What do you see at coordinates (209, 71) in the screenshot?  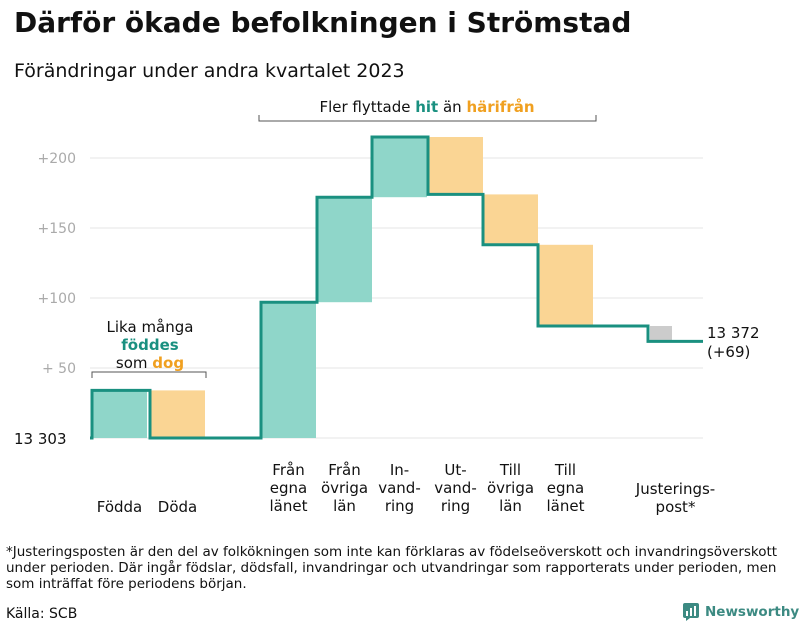 I see `chart-subtitle: Förändringar under andra kvartalet 2023` at bounding box center [209, 71].